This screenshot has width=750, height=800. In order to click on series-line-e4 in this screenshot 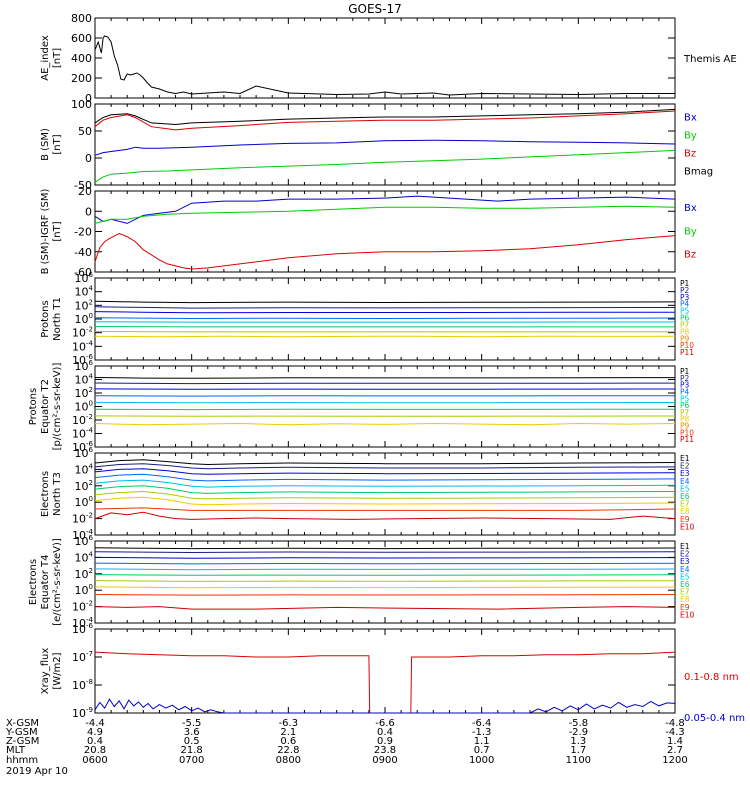, I will do `click(385, 477)`.